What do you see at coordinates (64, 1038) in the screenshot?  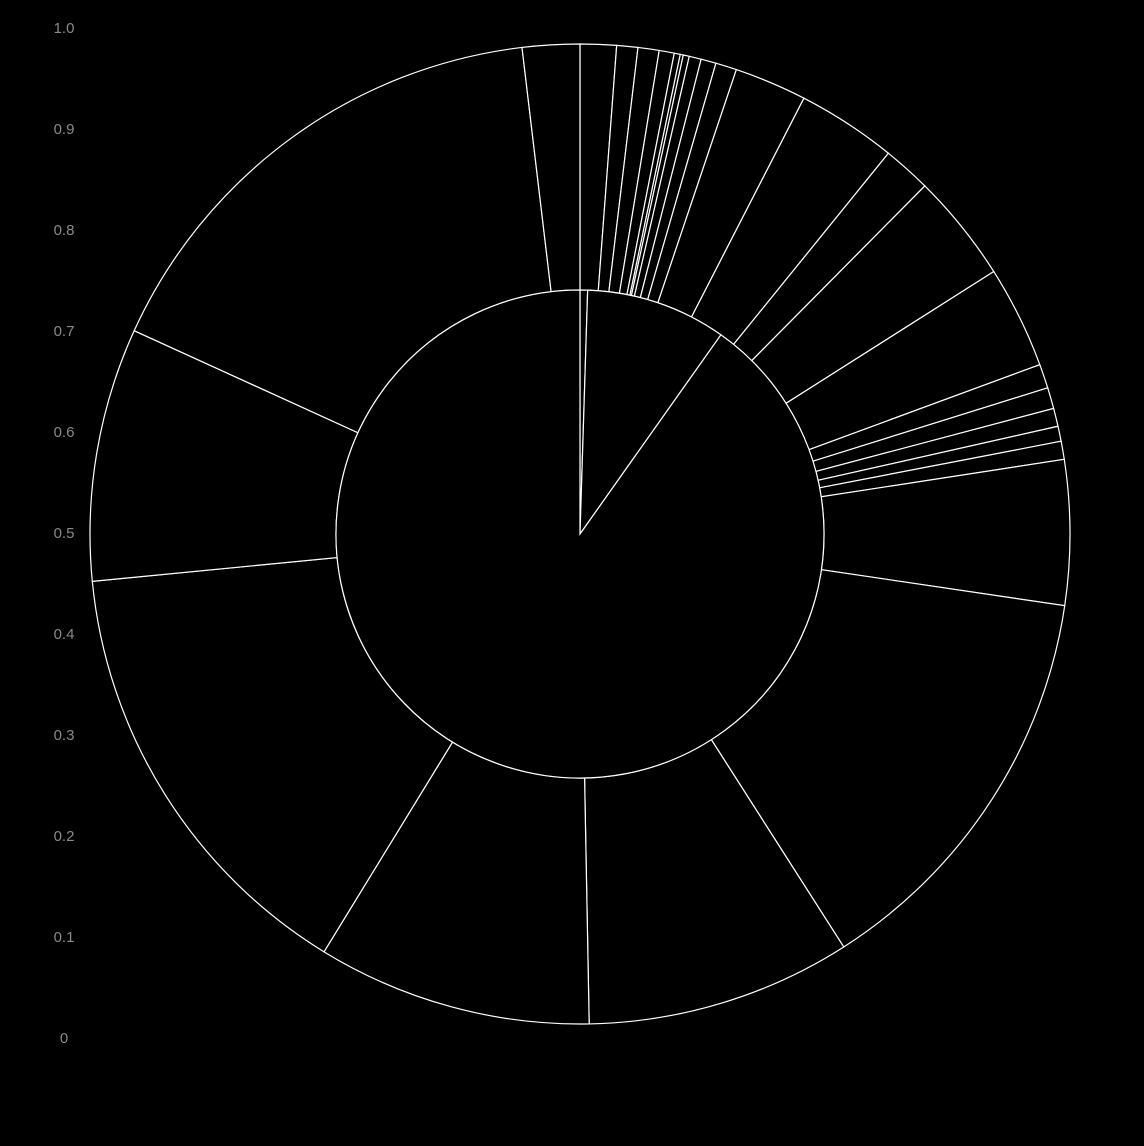 I see `y-tick-label: 0` at bounding box center [64, 1038].